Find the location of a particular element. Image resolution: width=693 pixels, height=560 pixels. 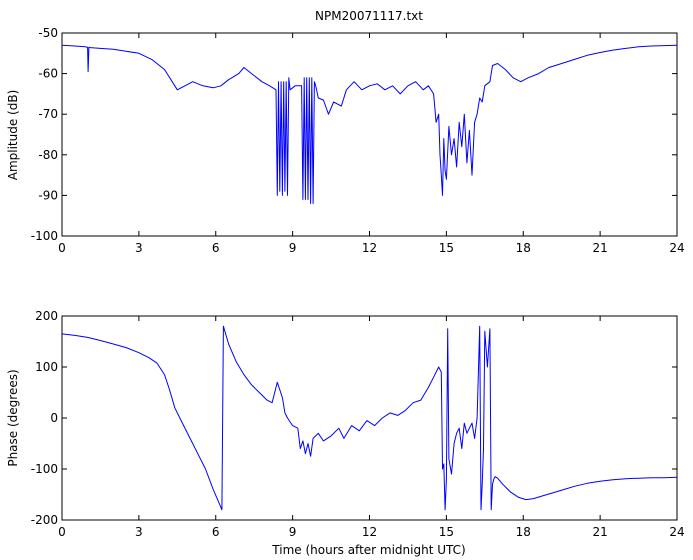

amplitude-y-axis-label: Amplitude (dB) is located at coordinates (13, 135).